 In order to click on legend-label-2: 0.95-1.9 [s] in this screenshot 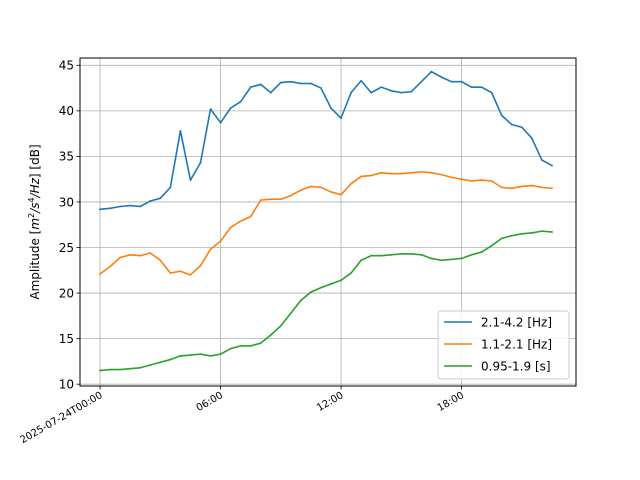, I will do `click(516, 367)`.